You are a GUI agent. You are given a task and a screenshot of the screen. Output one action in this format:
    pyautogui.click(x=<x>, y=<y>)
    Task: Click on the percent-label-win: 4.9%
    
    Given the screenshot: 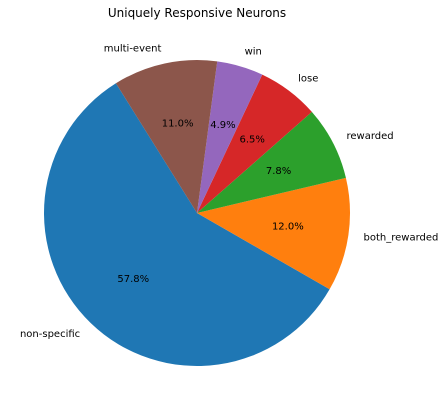 What is the action you would take?
    pyautogui.click(x=222, y=125)
    